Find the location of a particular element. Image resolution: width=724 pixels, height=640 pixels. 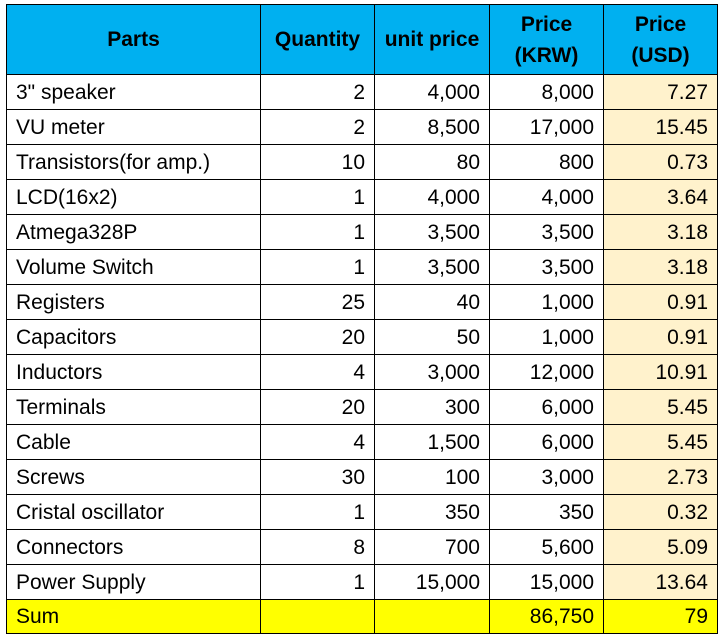

cell-part: Cable is located at coordinates (133, 442).